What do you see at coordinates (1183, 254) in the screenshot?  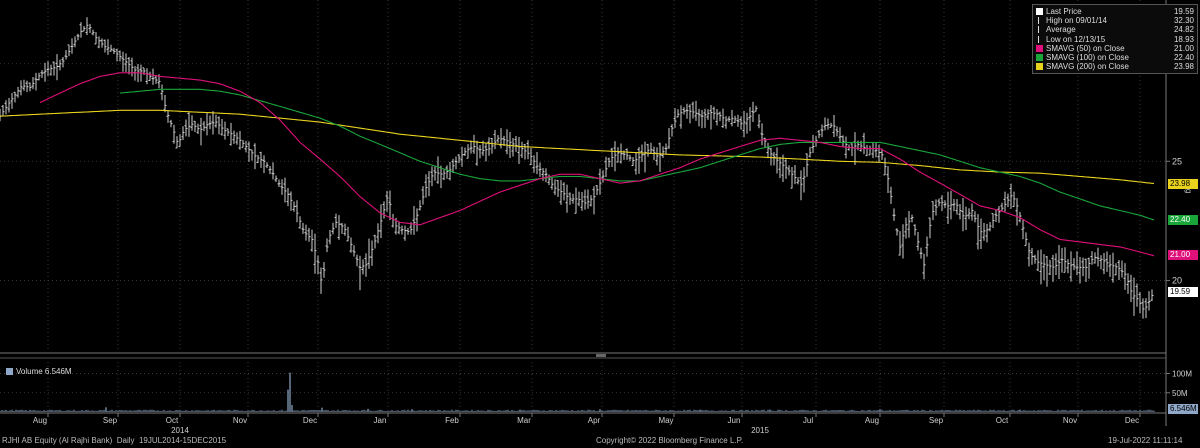 I see `price-tag: 21.00` at bounding box center [1183, 254].